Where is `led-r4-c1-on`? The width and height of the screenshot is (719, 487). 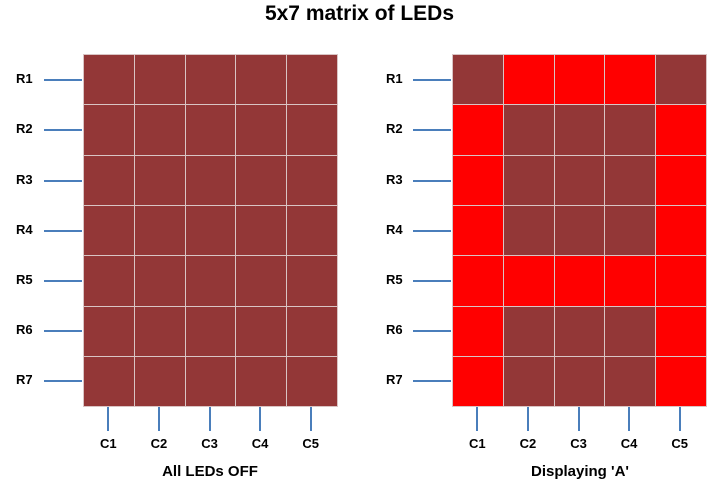
led-r4-c1-on is located at coordinates (478, 231).